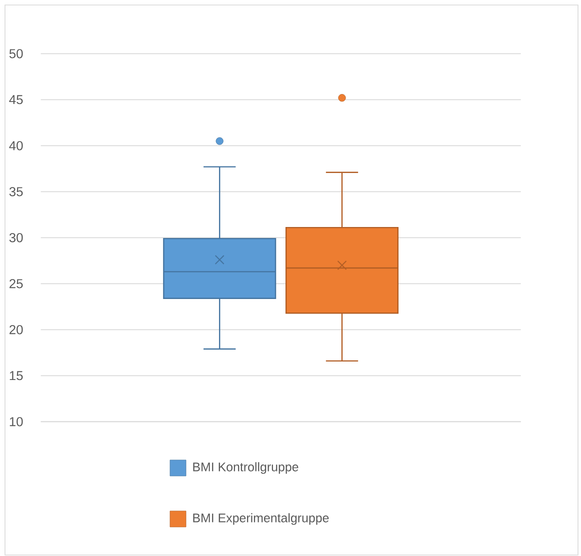  Describe the element at coordinates (16, 421) in the screenshot. I see `y-tick-label: 10` at that location.